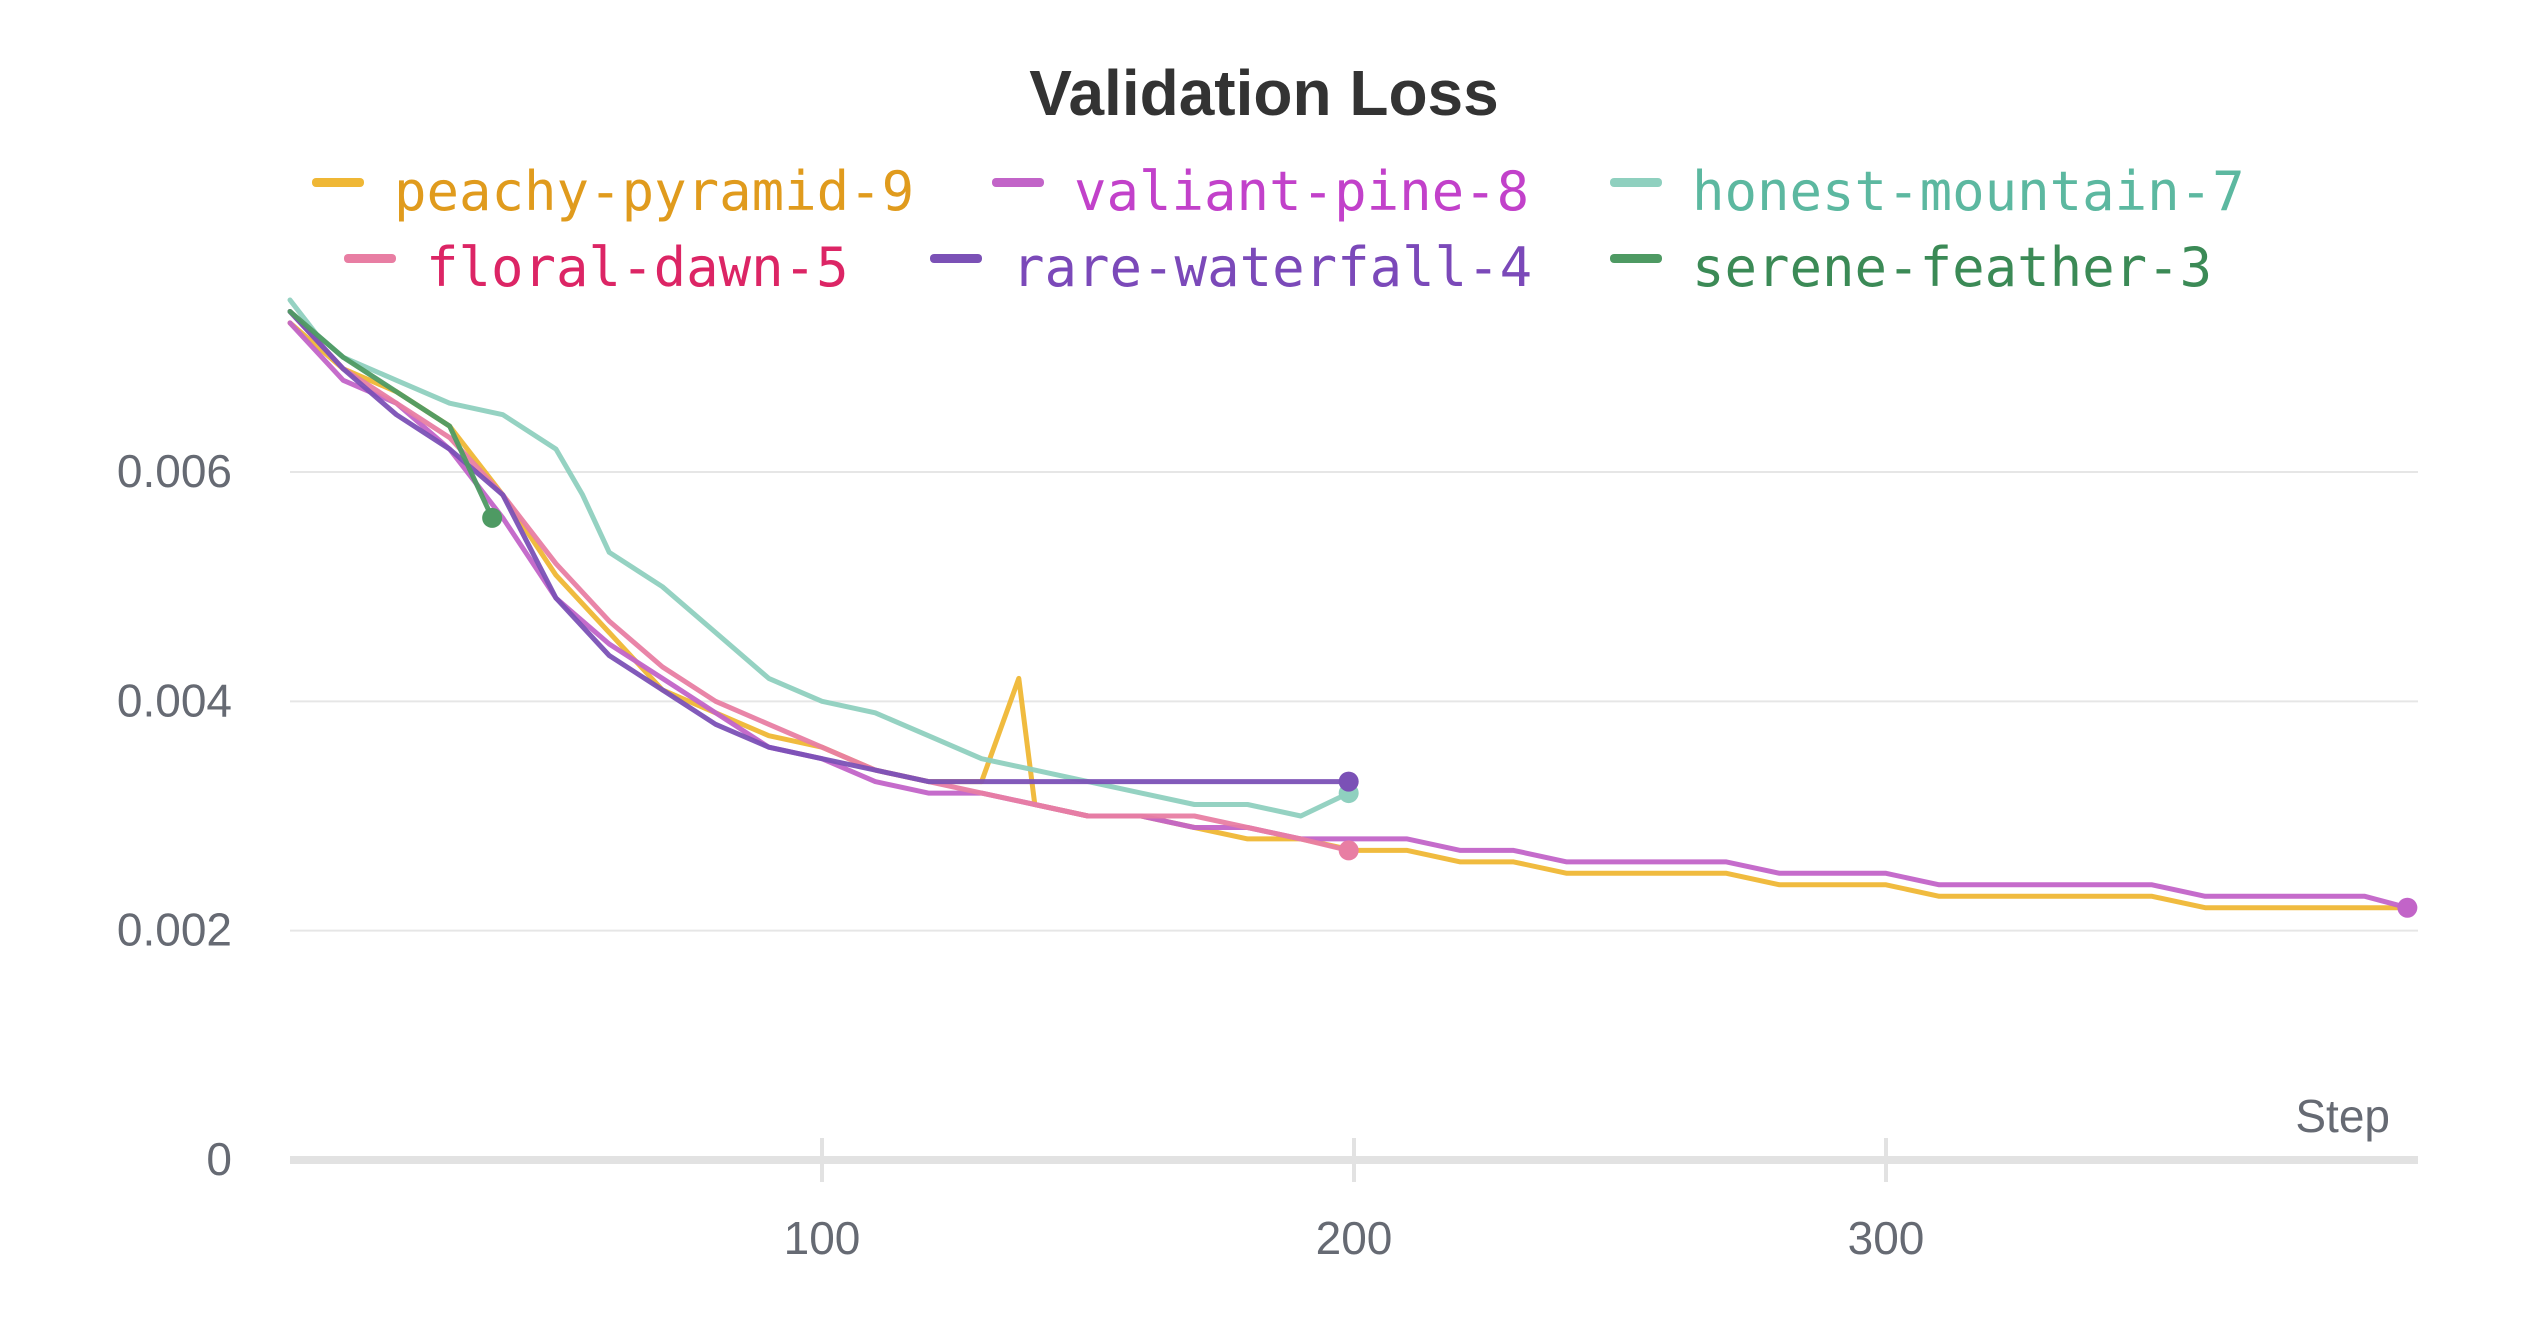  I want to click on legend-label: floral-dawn-5, so click(637, 267).